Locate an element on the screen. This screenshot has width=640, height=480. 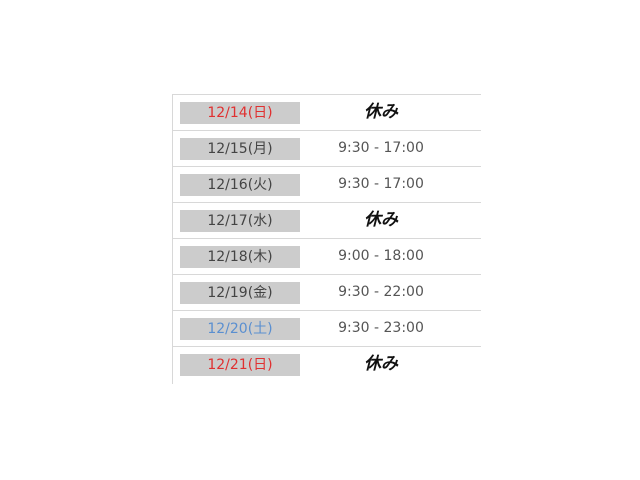
hours-text: 9:30 - 23:00 is located at coordinates (381, 328).